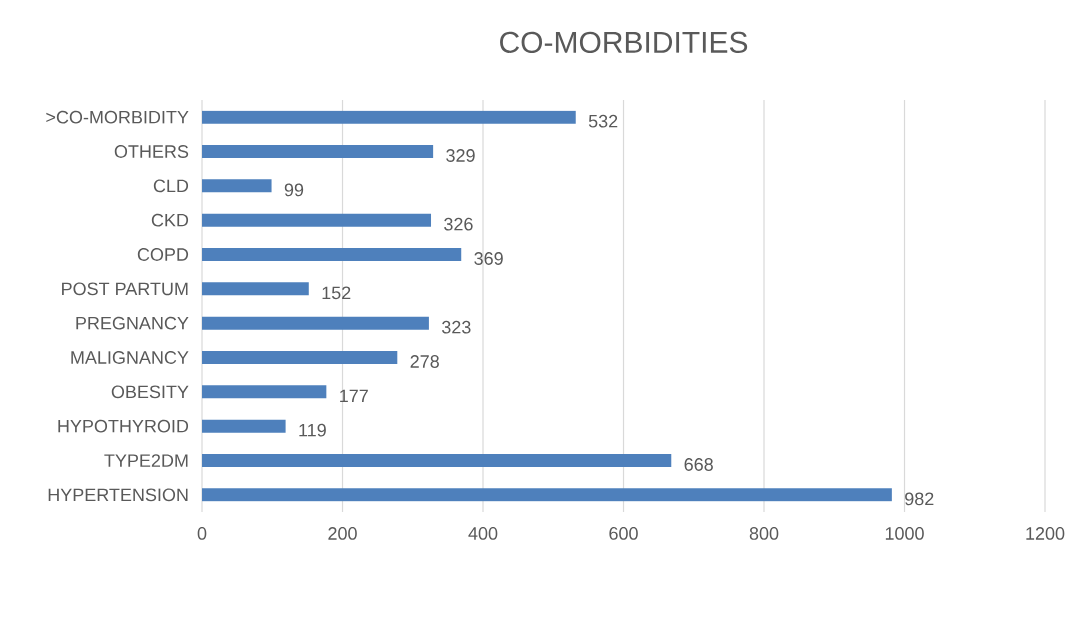 The width and height of the screenshot is (1080, 618). I want to click on y-tick-label: HYPERTENSION, so click(118, 495).